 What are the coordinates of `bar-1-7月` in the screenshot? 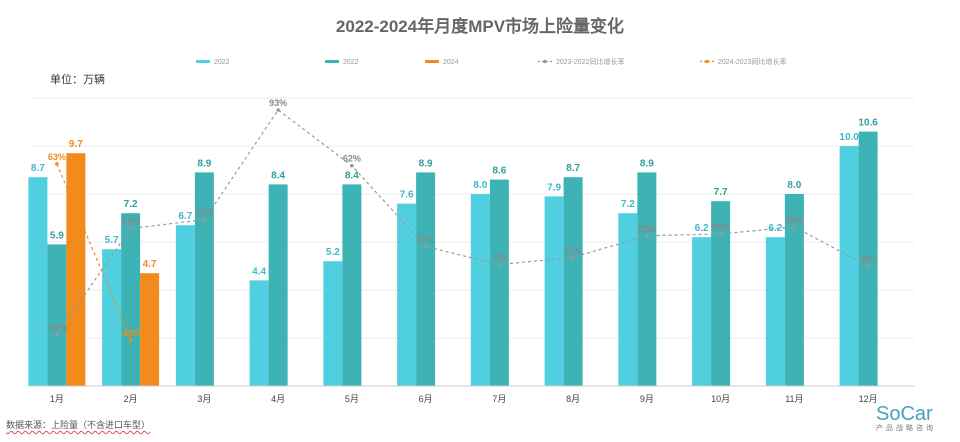 It's located at (480, 290).